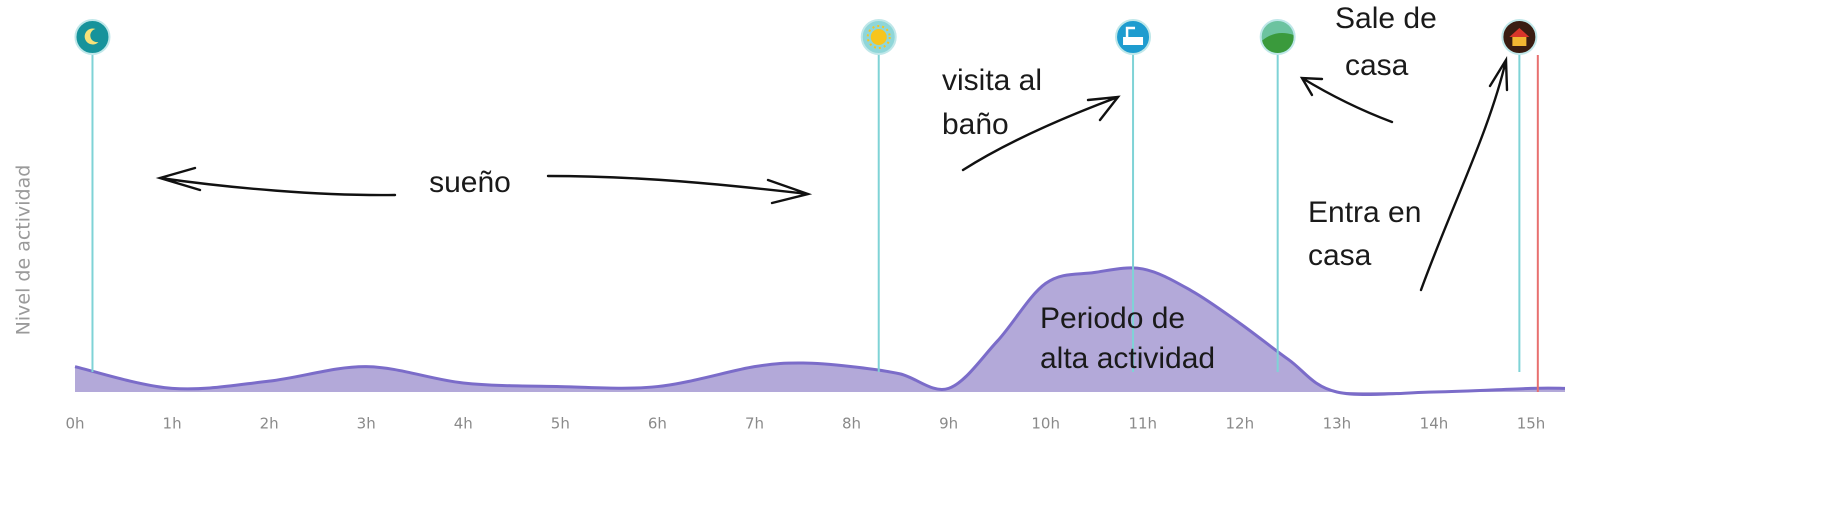  I want to click on x-tick-label: 3h, so click(366, 424).